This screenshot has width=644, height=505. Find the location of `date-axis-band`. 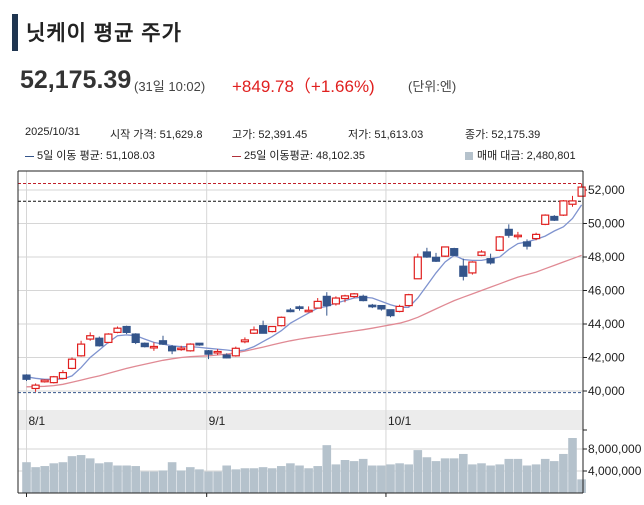

date-axis-band is located at coordinates (300, 420).